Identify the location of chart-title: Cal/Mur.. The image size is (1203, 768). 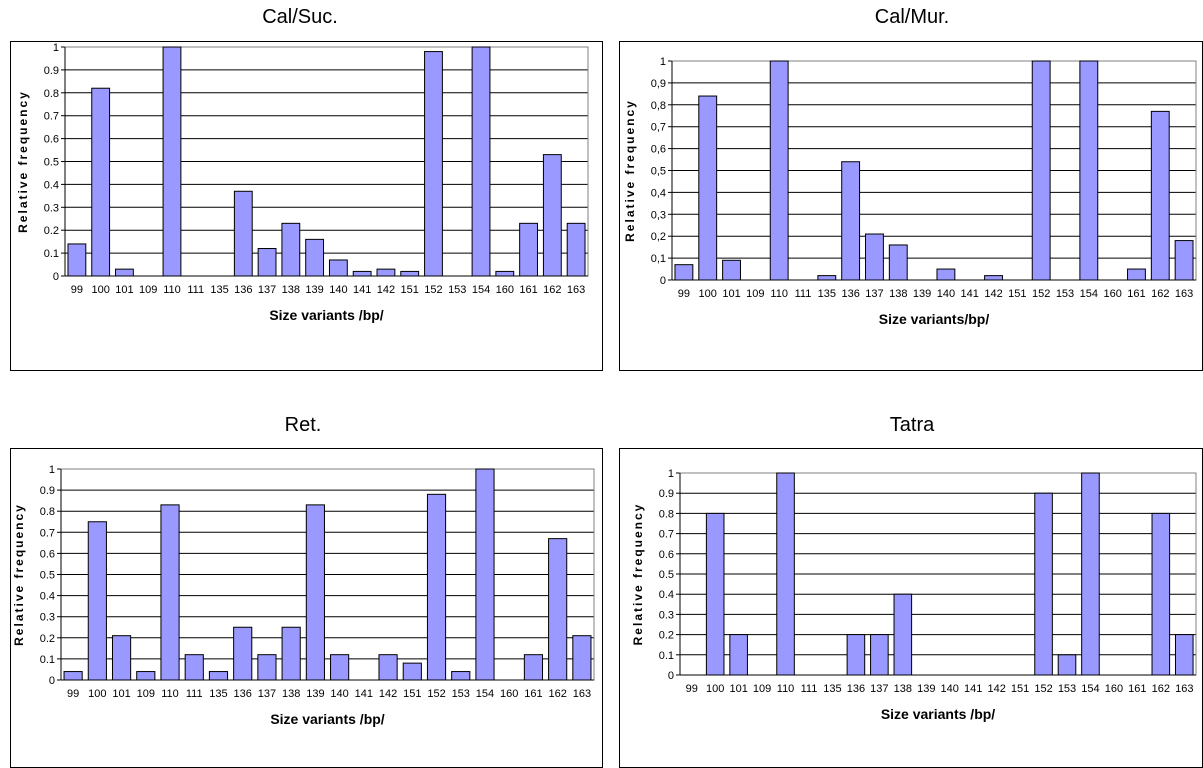
(912, 17).